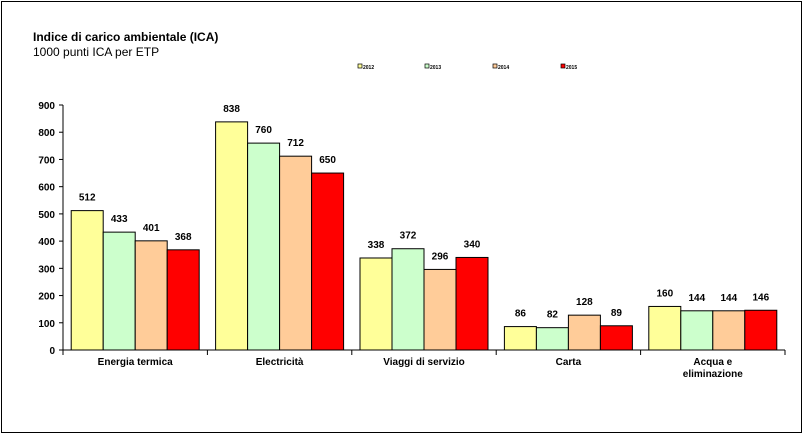  Describe the element at coordinates (327, 160) in the screenshot. I see `data-label: 650` at that location.